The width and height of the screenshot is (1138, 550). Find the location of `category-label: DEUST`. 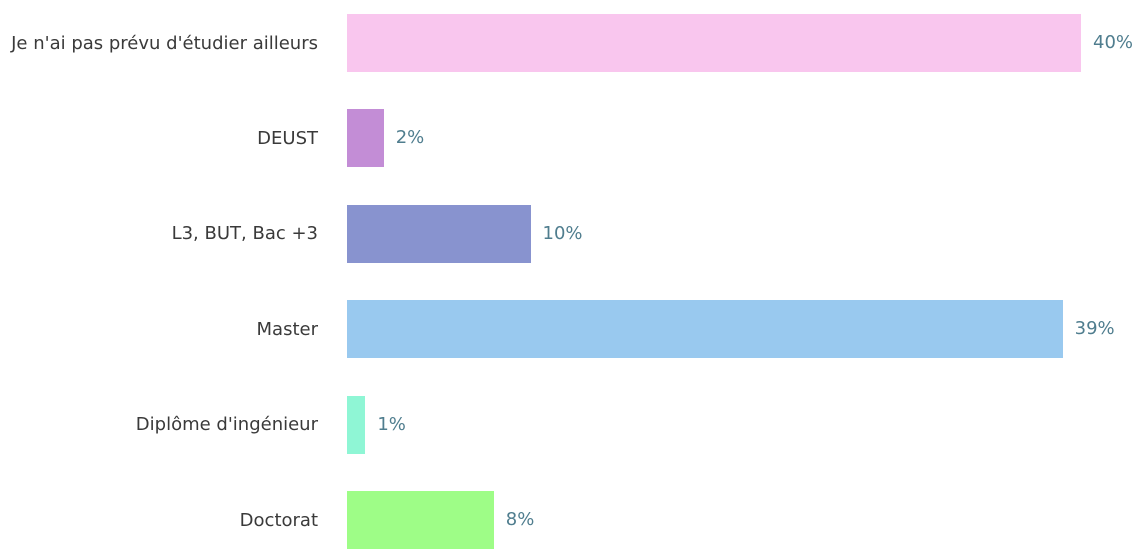

category-label: DEUST is located at coordinates (287, 138).